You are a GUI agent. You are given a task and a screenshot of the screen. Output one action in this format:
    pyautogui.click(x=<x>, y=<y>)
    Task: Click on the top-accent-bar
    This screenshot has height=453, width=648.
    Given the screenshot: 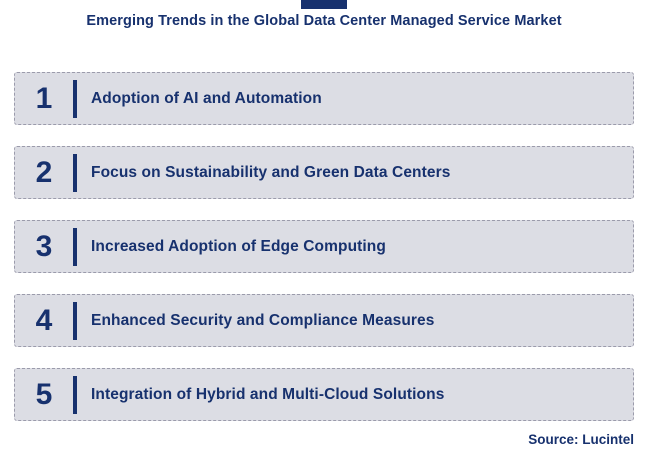 What is the action you would take?
    pyautogui.click(x=324, y=4)
    